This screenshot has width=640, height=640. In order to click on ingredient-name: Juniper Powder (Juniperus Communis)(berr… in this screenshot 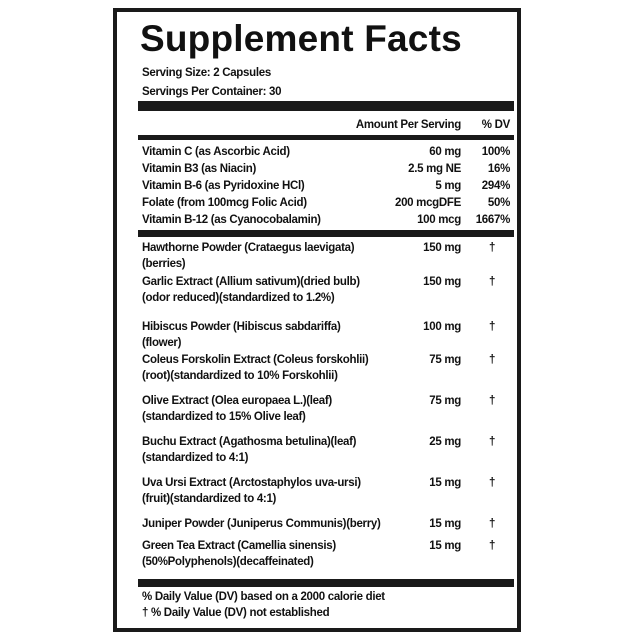, I will do `click(261, 524)`.